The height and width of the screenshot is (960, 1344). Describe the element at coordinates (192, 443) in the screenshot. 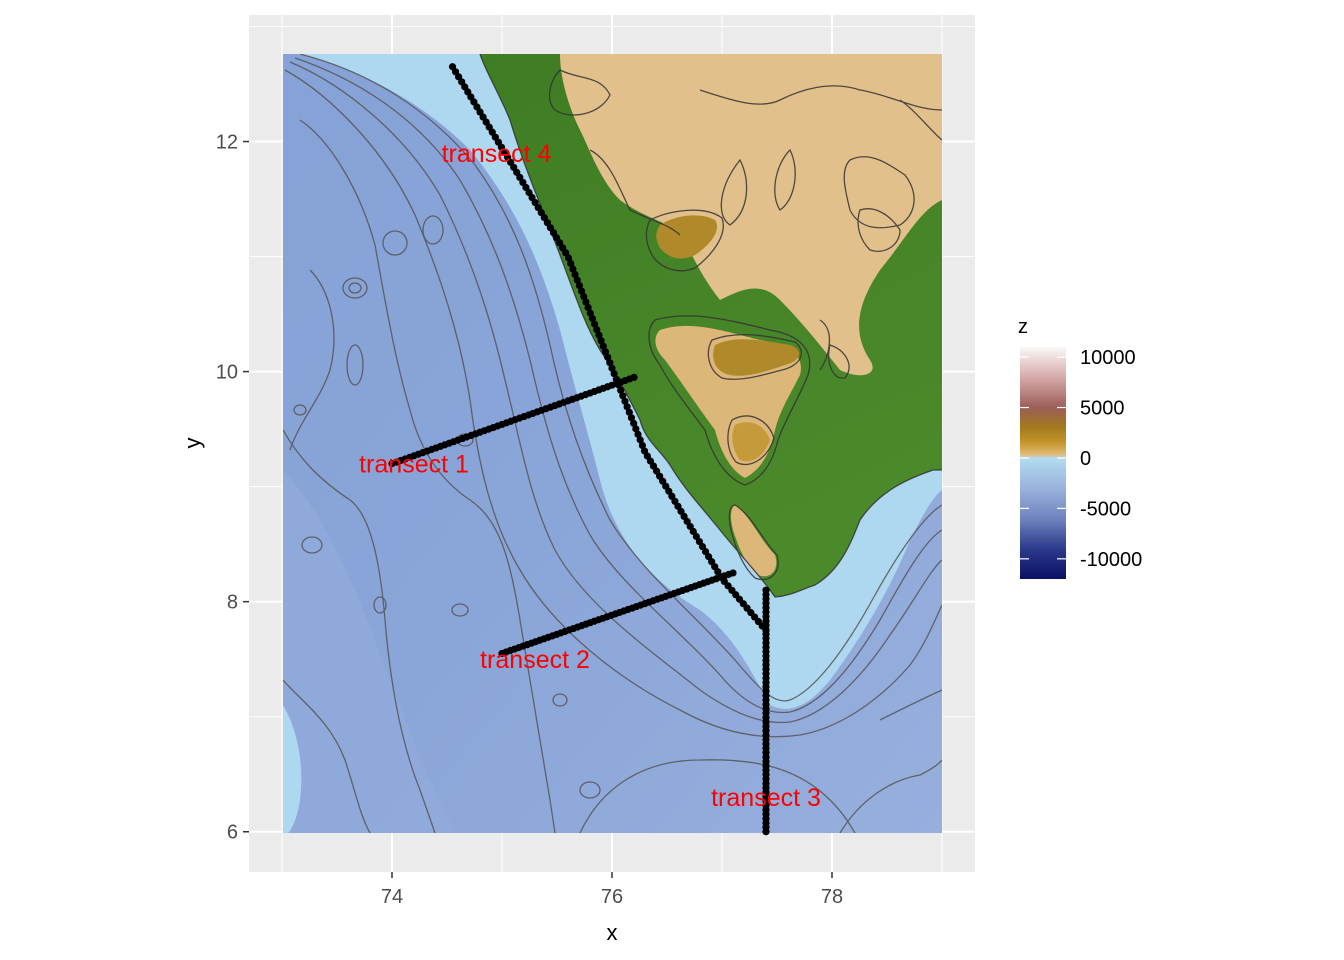

I see `y-axis-title: y` at that location.